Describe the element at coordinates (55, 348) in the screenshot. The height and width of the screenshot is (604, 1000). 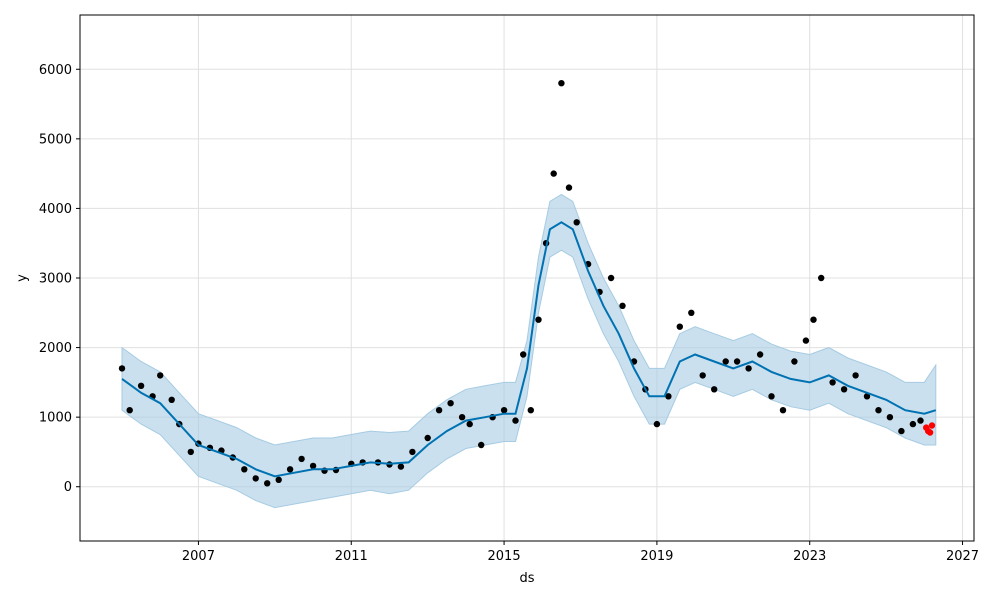
I see `y-tick-label: 2000` at that location.